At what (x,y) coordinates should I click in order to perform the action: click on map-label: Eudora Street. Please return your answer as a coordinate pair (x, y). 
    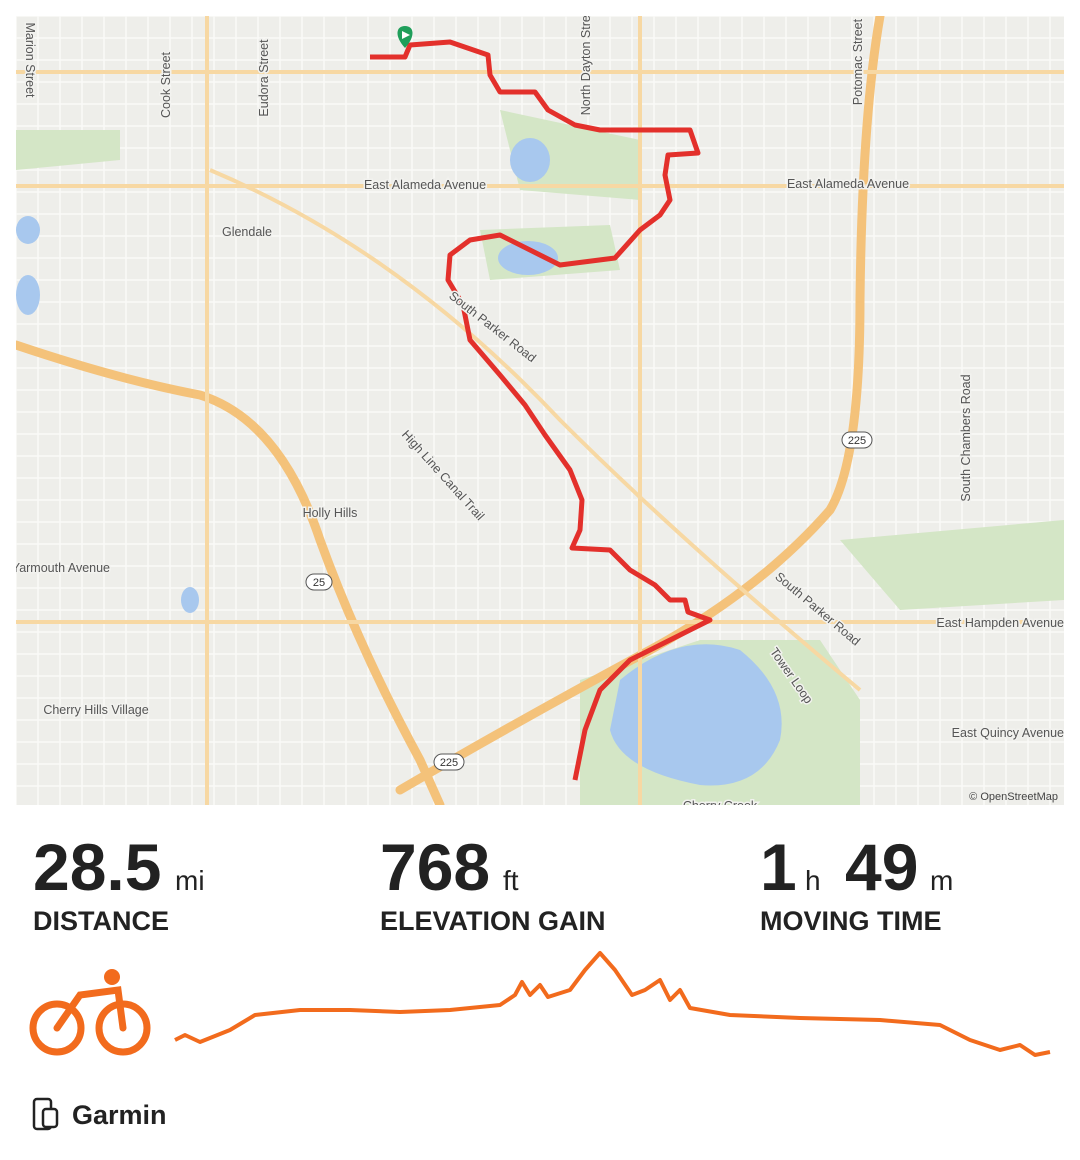
    Looking at the image, I should click on (264, 78).